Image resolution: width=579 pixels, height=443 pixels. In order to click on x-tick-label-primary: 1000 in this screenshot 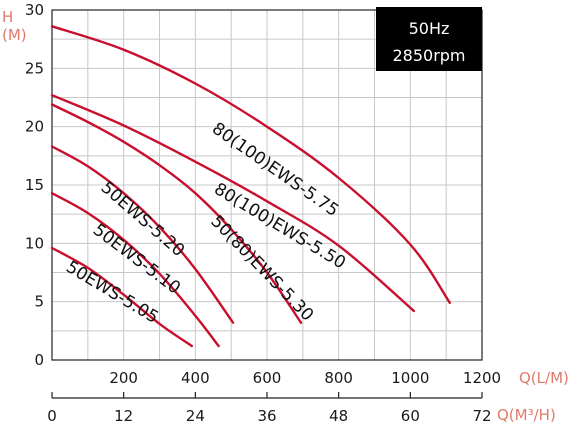, I will do `click(410, 378)`.